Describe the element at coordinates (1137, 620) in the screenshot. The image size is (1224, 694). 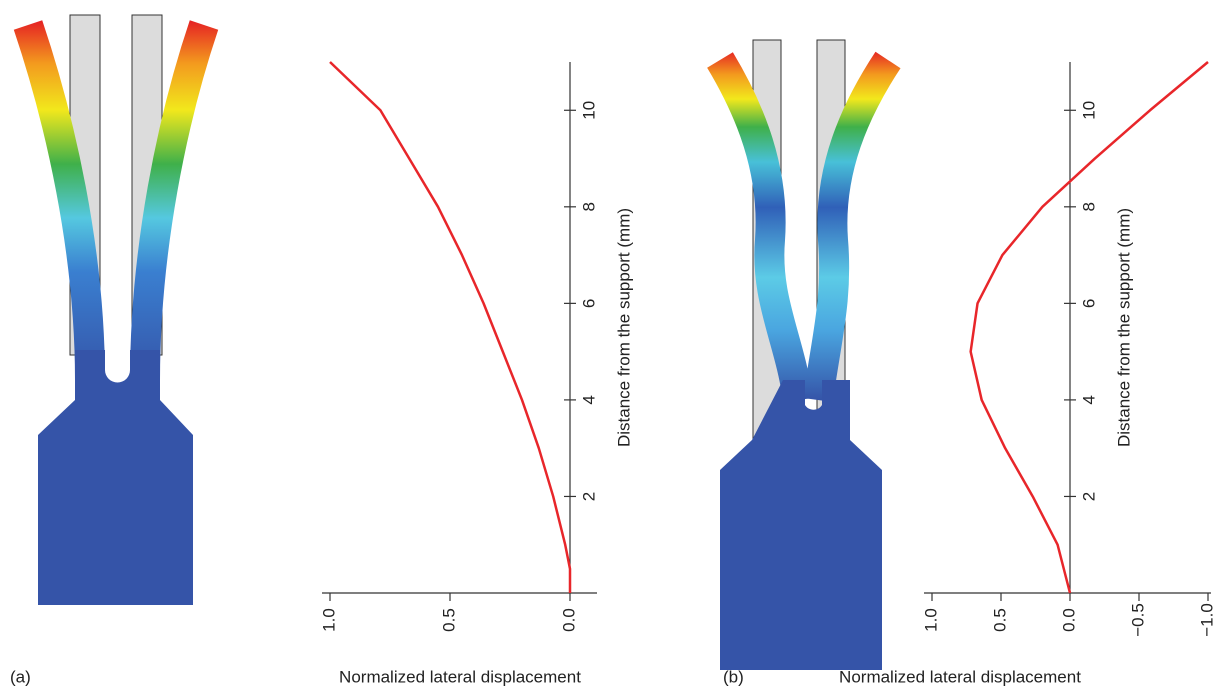
I see `y-tick-label: −0.5` at that location.